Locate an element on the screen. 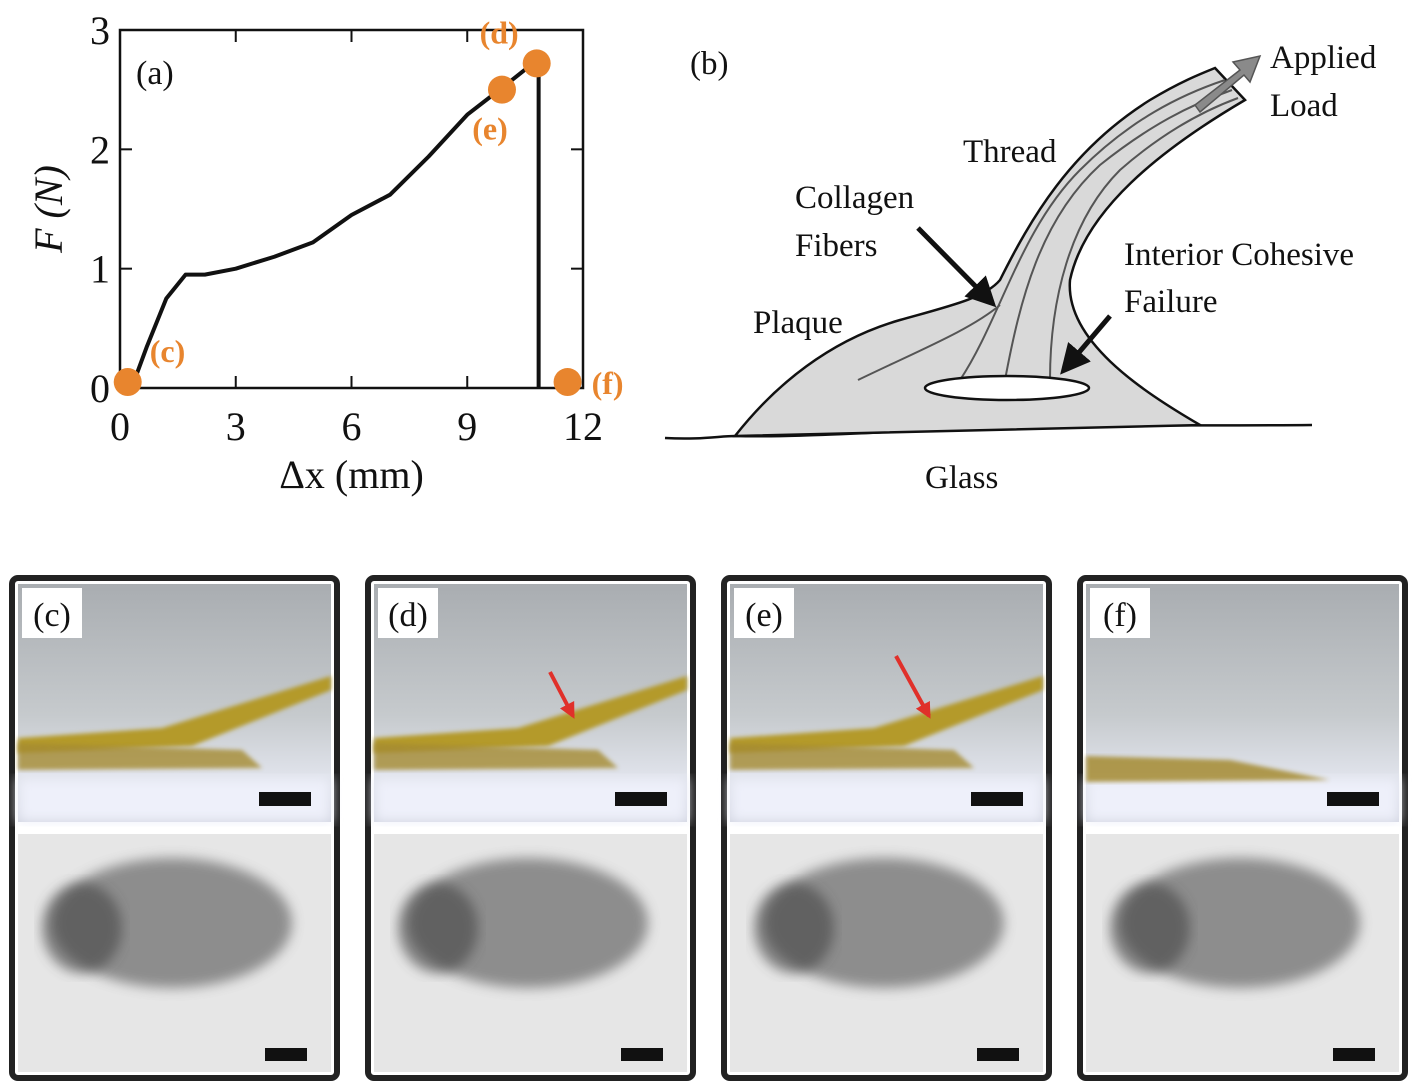 The width and height of the screenshot is (1415, 1089). x-tick-label: 0 is located at coordinates (120, 426).